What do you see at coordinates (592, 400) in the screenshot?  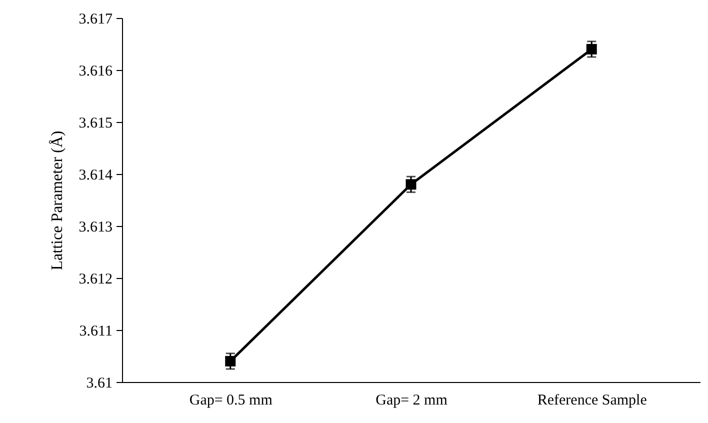 I see `x-tick-label: Reference Sample` at bounding box center [592, 400].